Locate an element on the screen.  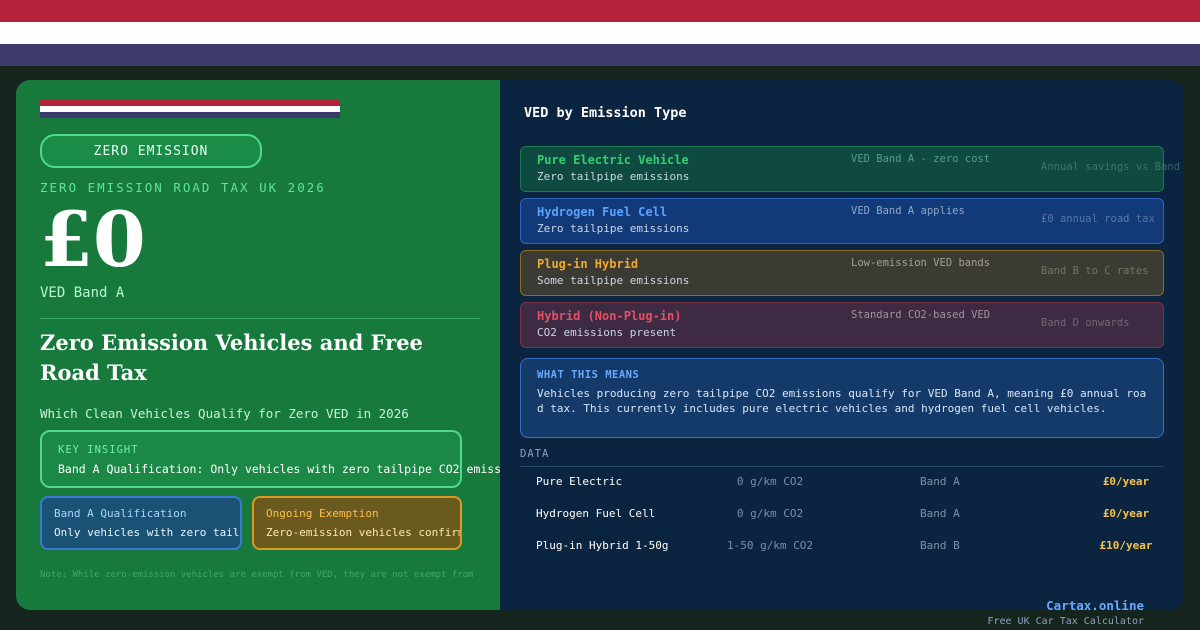
headline: Zero Emission Vehicles and Free Road Tax is located at coordinates (231, 357).